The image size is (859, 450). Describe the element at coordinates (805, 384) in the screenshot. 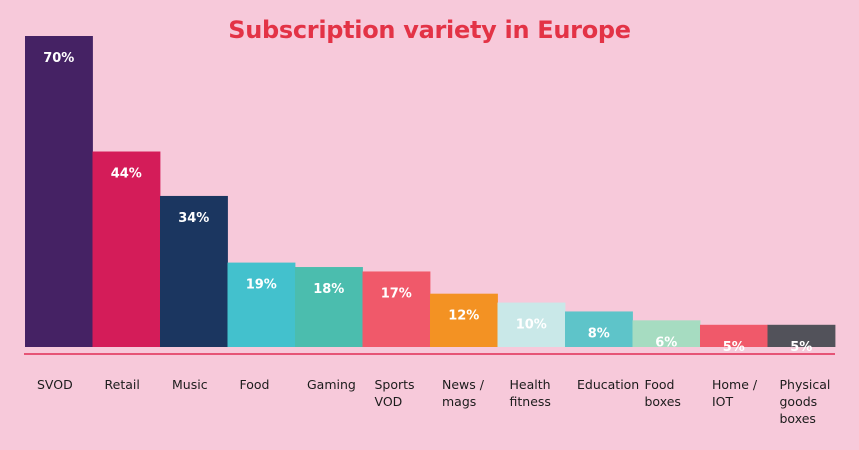

I see `category-label-line: Physical` at that location.